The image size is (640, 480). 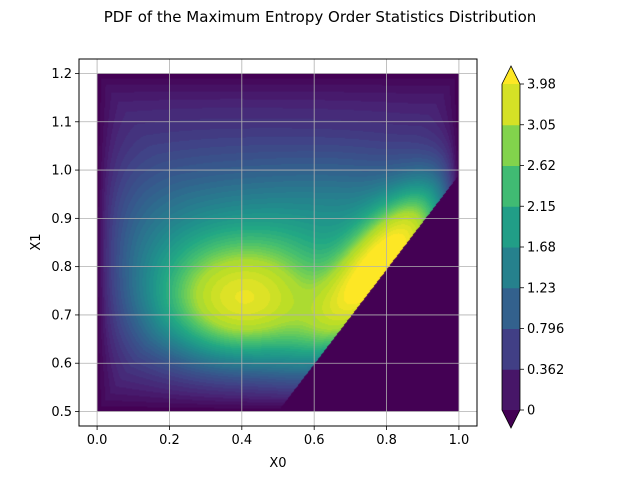 What do you see at coordinates (97, 440) in the screenshot?
I see `x-tick-label: 0.0` at bounding box center [97, 440].